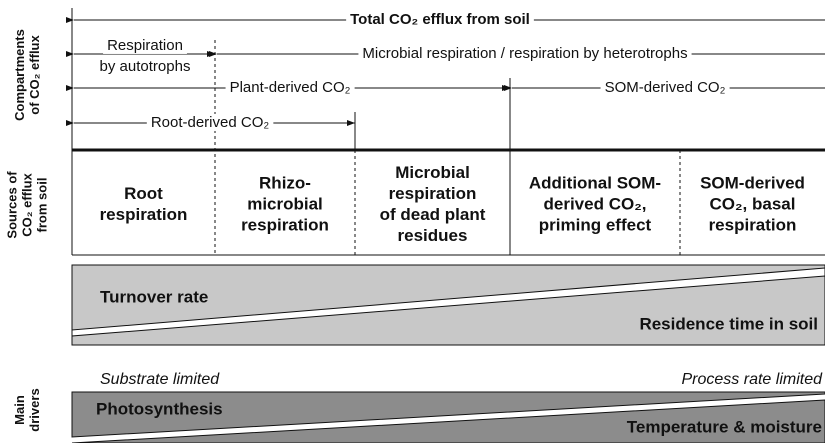 This screenshot has height=443, width=825. Describe the element at coordinates (724, 426) in the screenshot. I see `band-label: Temperature & moisture` at that location.